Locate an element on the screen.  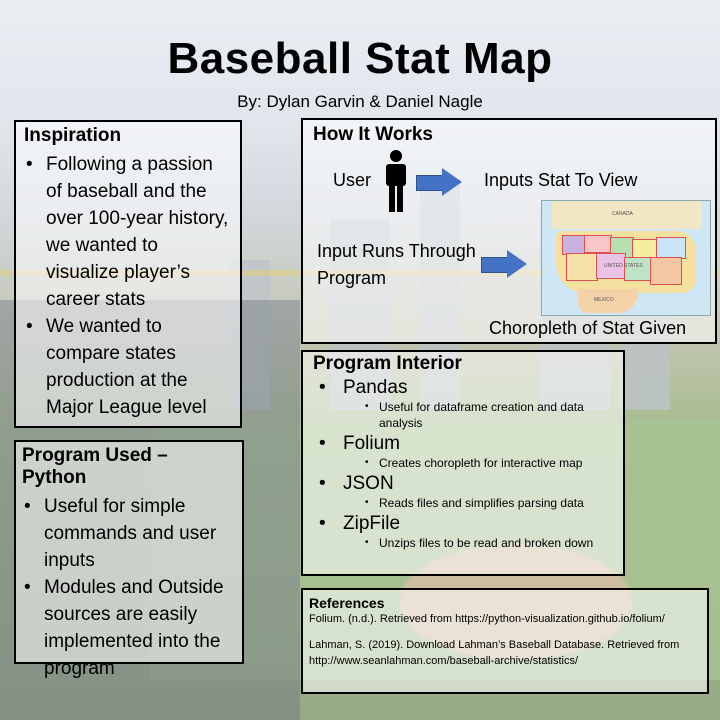
poster-title: Baseball Stat Map is located at coordinates (360, 58).